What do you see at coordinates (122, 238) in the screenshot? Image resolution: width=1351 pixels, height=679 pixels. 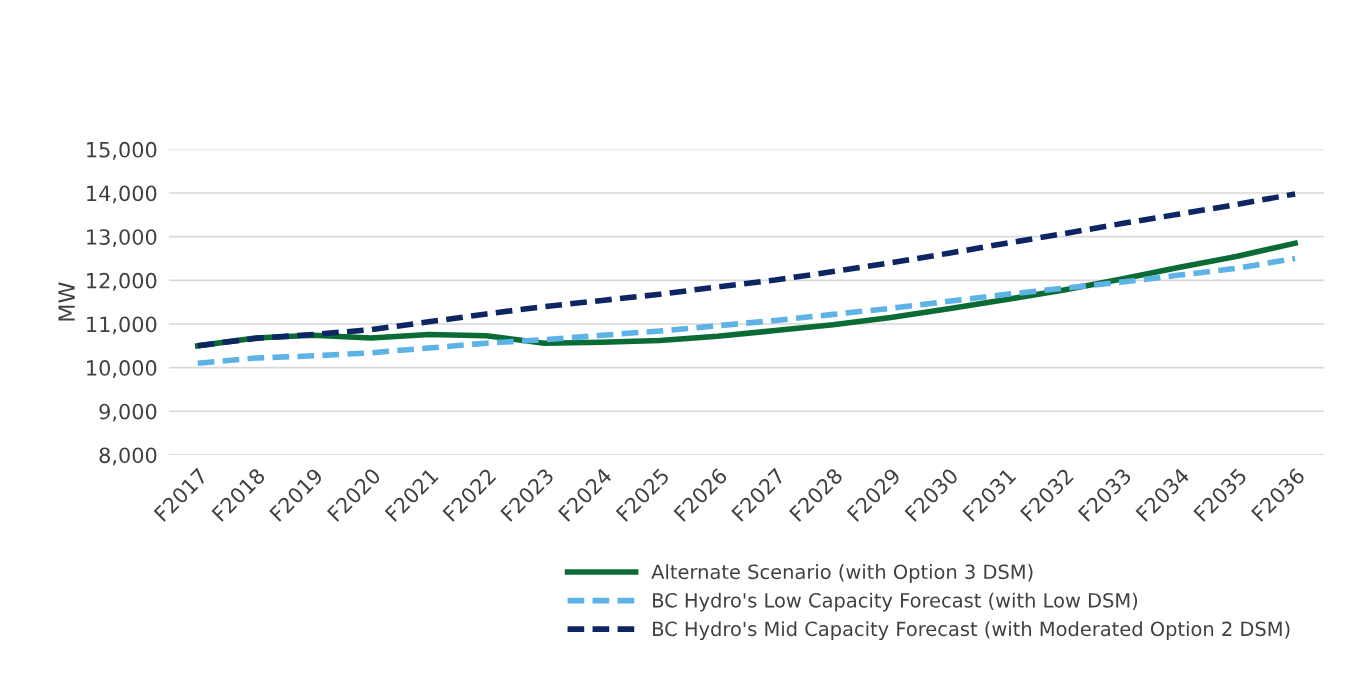 I see `y-tick-label: 13,000` at bounding box center [122, 238].